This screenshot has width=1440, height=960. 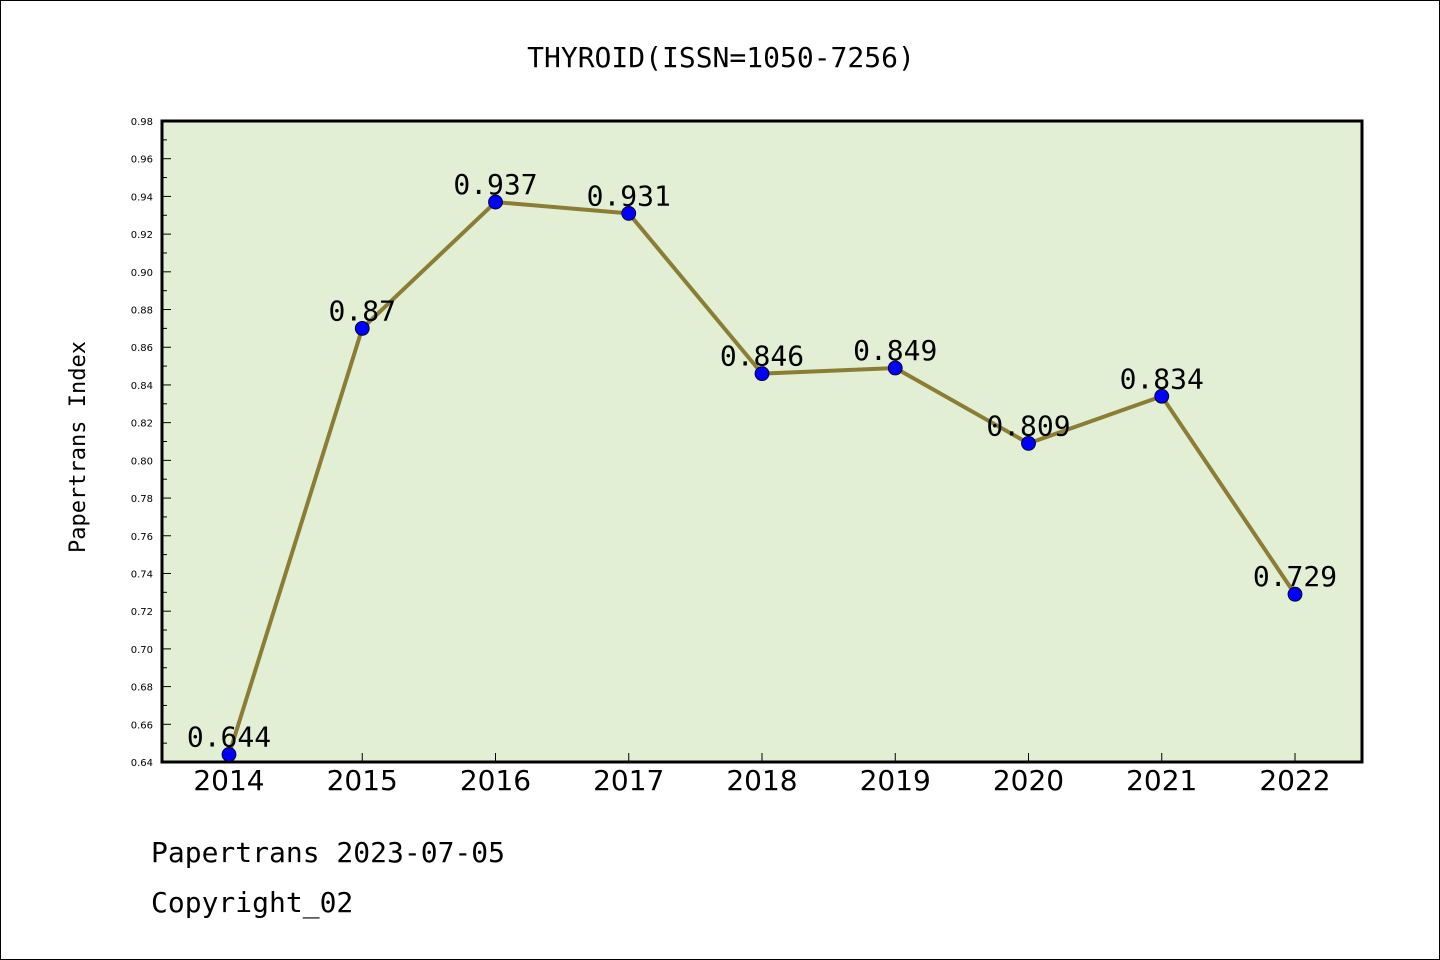 What do you see at coordinates (252, 902) in the screenshot?
I see `footer-copyright: Copyright_02` at bounding box center [252, 902].